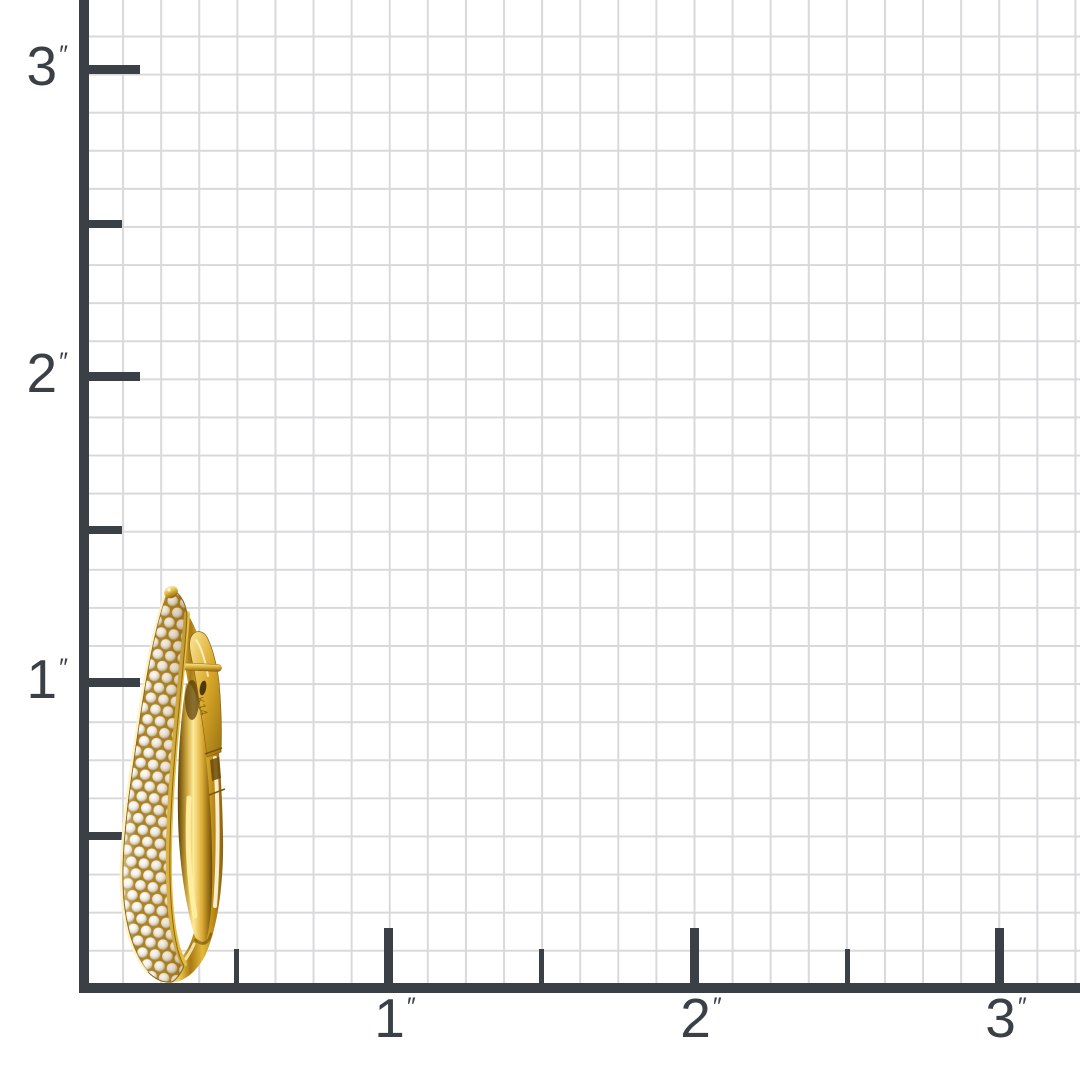  I want to click on y-axis-minor-tick-2_5in, so click(100, 224).